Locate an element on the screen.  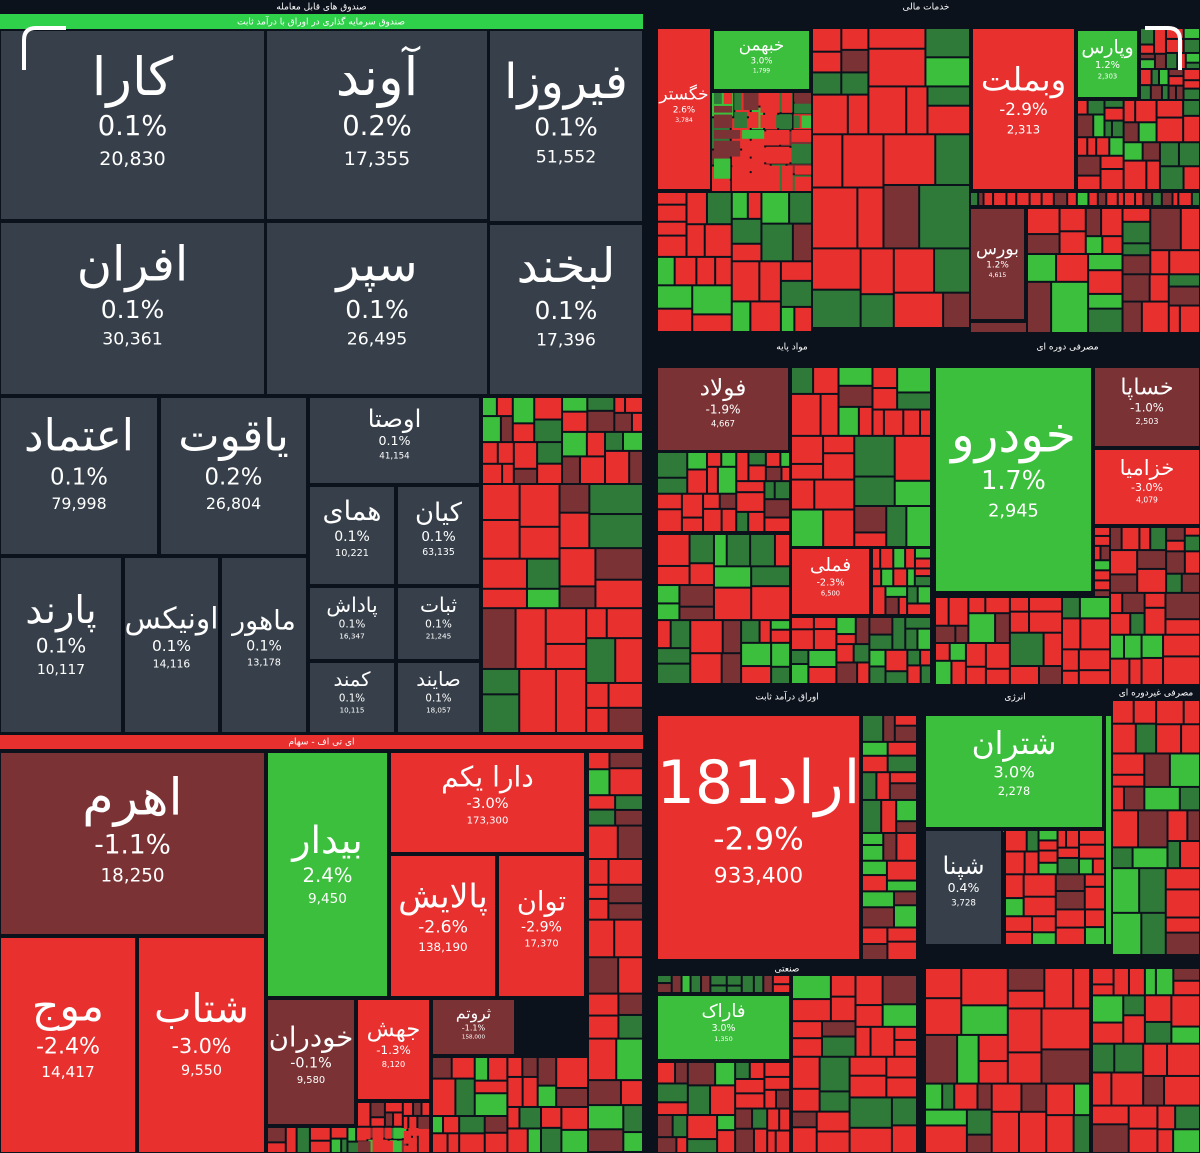
stock-symbol: جهش is located at coordinates (394, 1030).